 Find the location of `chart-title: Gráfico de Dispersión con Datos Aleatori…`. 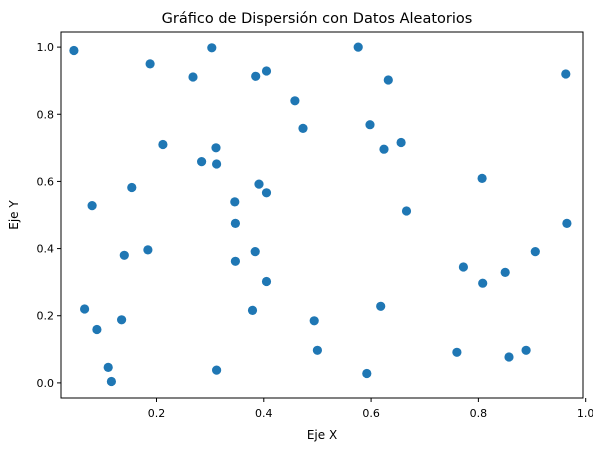

chart-title: Gráfico de Dispersión con Datos Aleatori… is located at coordinates (317, 19).